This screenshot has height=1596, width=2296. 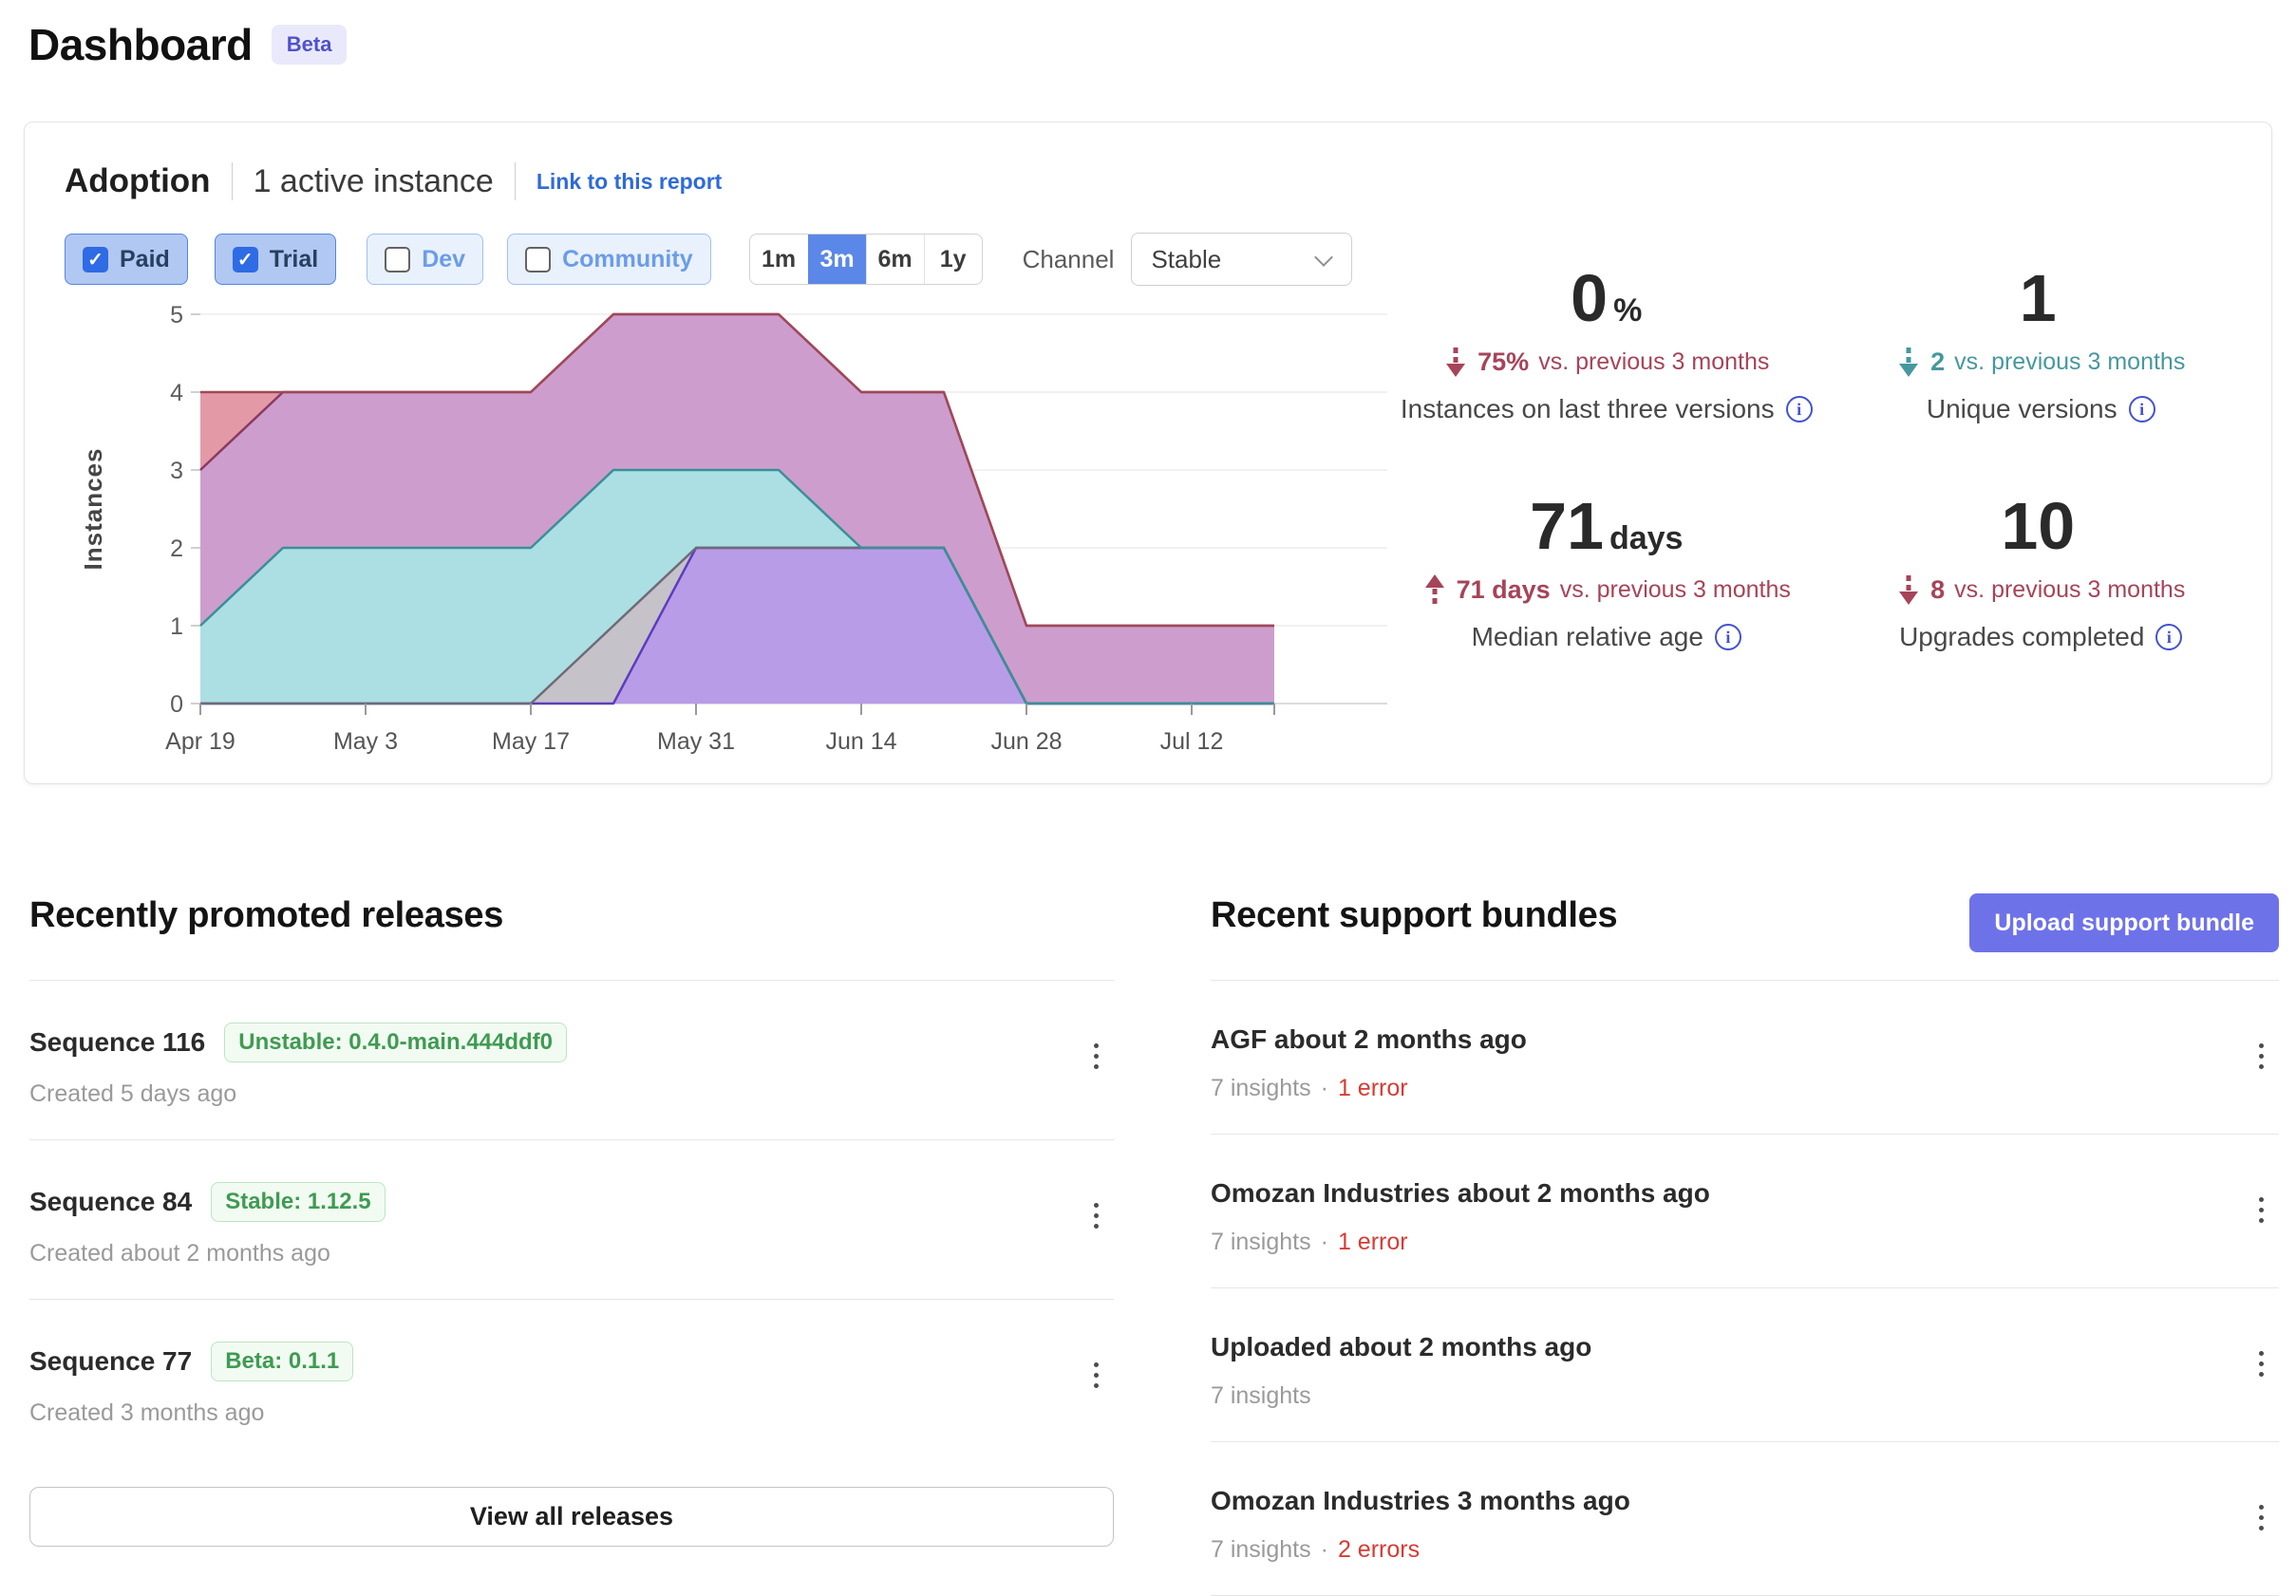 What do you see at coordinates (266, 915) in the screenshot?
I see `releases-heading: Recently promoted releases` at bounding box center [266, 915].